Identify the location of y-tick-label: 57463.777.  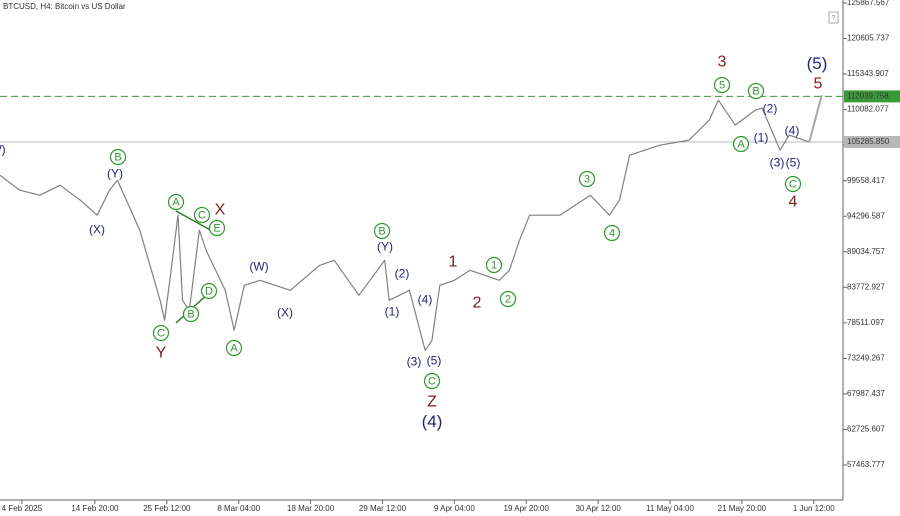
(866, 464).